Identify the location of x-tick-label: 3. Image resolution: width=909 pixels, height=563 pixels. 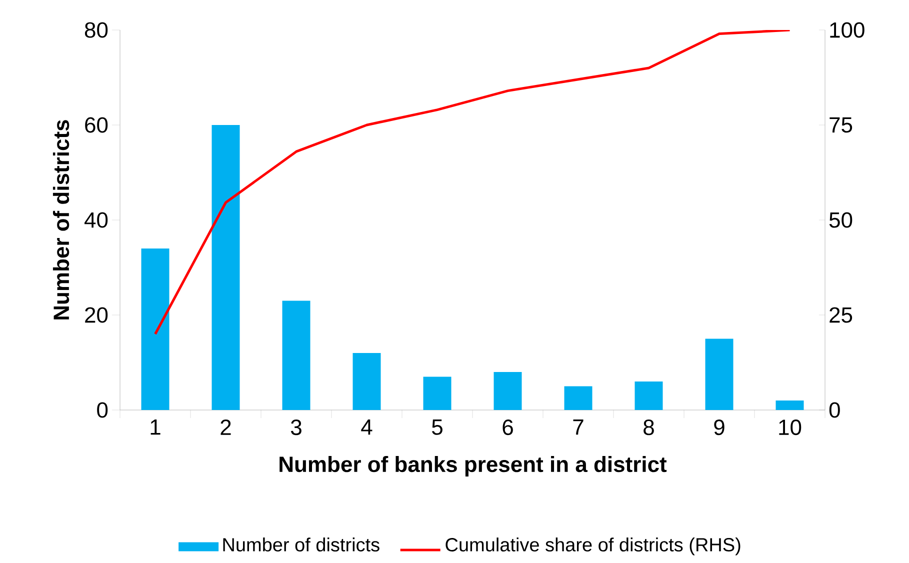
(296, 428).